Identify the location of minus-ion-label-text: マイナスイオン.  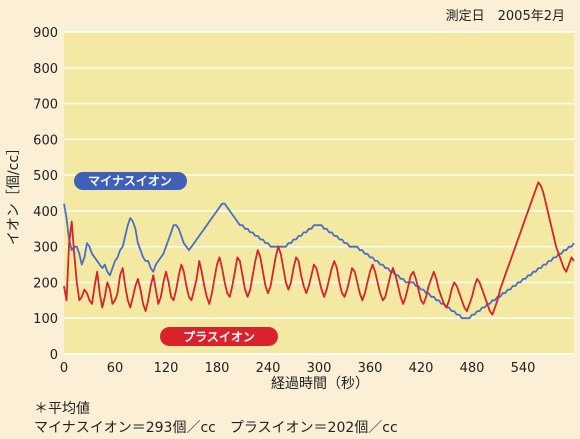
(130, 181).